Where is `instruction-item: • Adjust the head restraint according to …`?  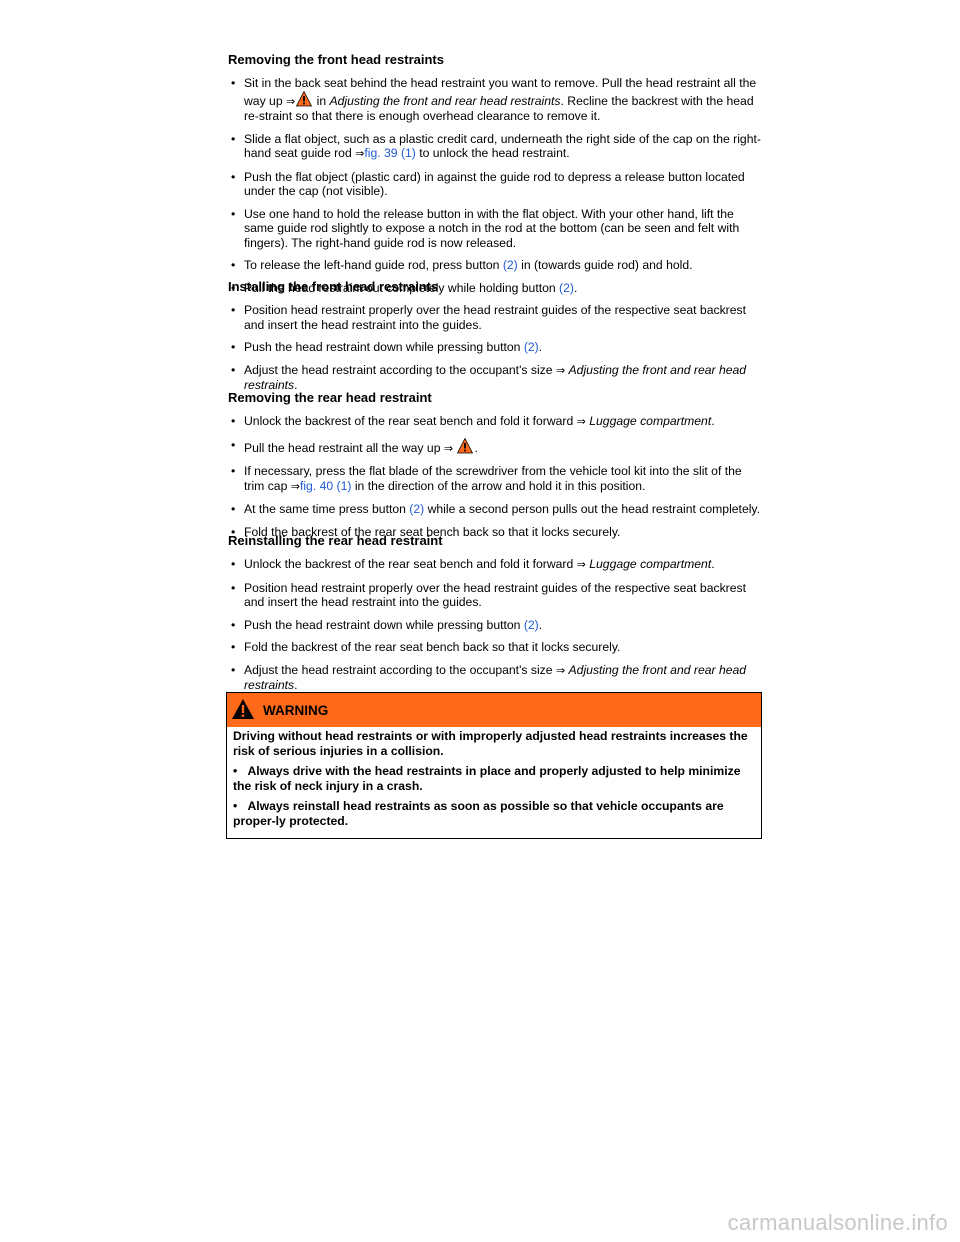 instruction-item: • Adjust the head restraint according to … is located at coordinates (495, 678).